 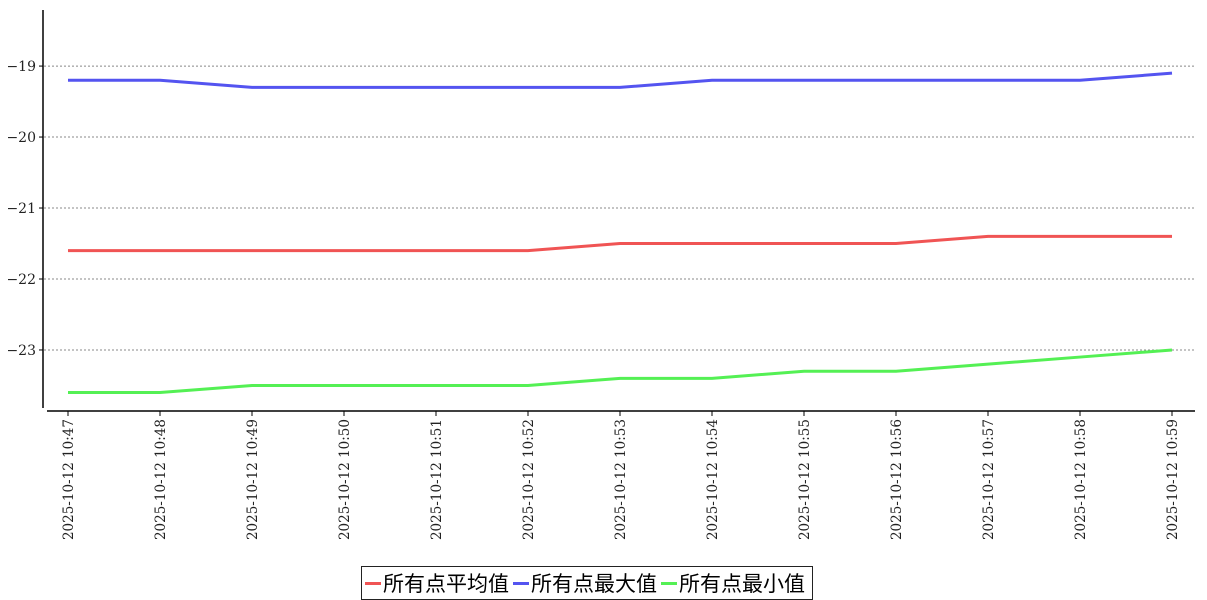 I want to click on x-tick-label: 2025-10-12 10:48, so click(x=161, y=479).